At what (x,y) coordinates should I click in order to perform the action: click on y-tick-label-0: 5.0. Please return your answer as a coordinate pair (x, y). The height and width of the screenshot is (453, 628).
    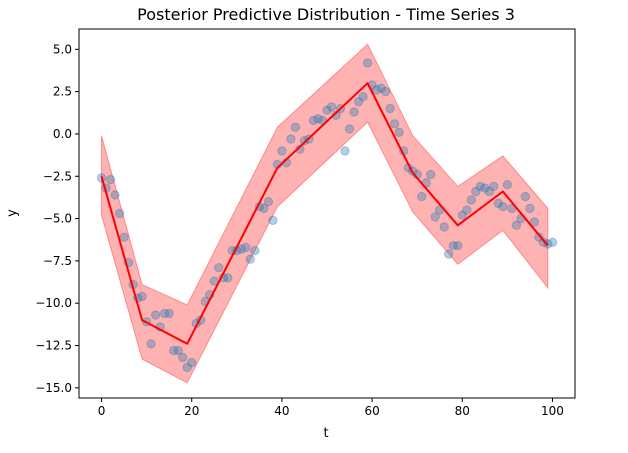
    Looking at the image, I should click on (62, 49).